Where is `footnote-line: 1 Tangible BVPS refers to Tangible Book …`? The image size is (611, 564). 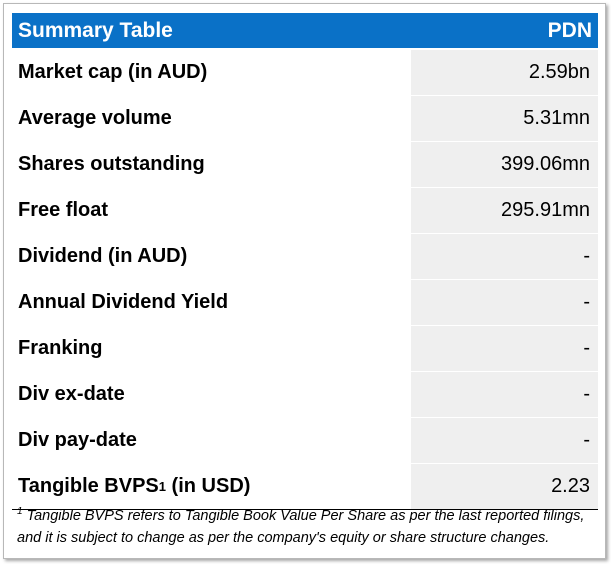
footnote-line: 1 Tangible BVPS refers to Tangible Book … is located at coordinates (309, 516).